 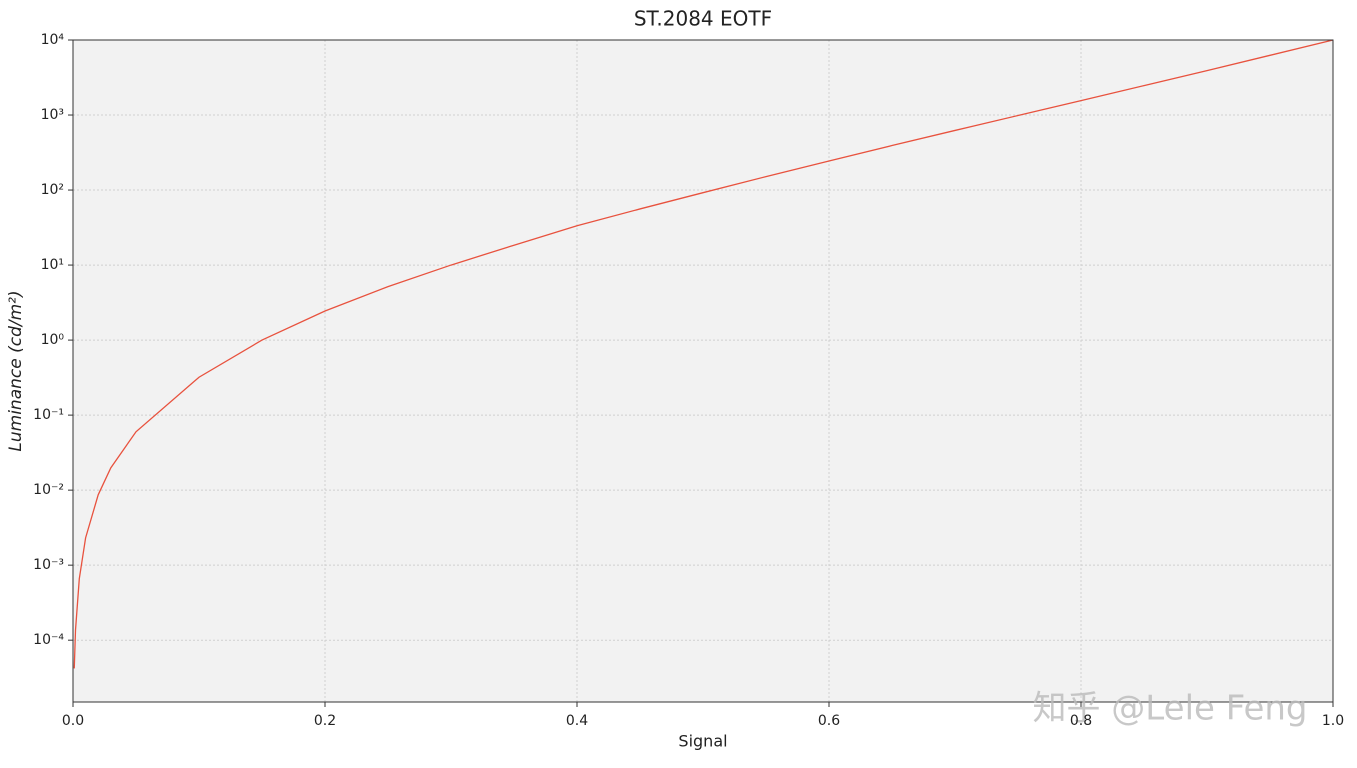 I want to click on x-axis-label: Signal, so click(x=702, y=741).